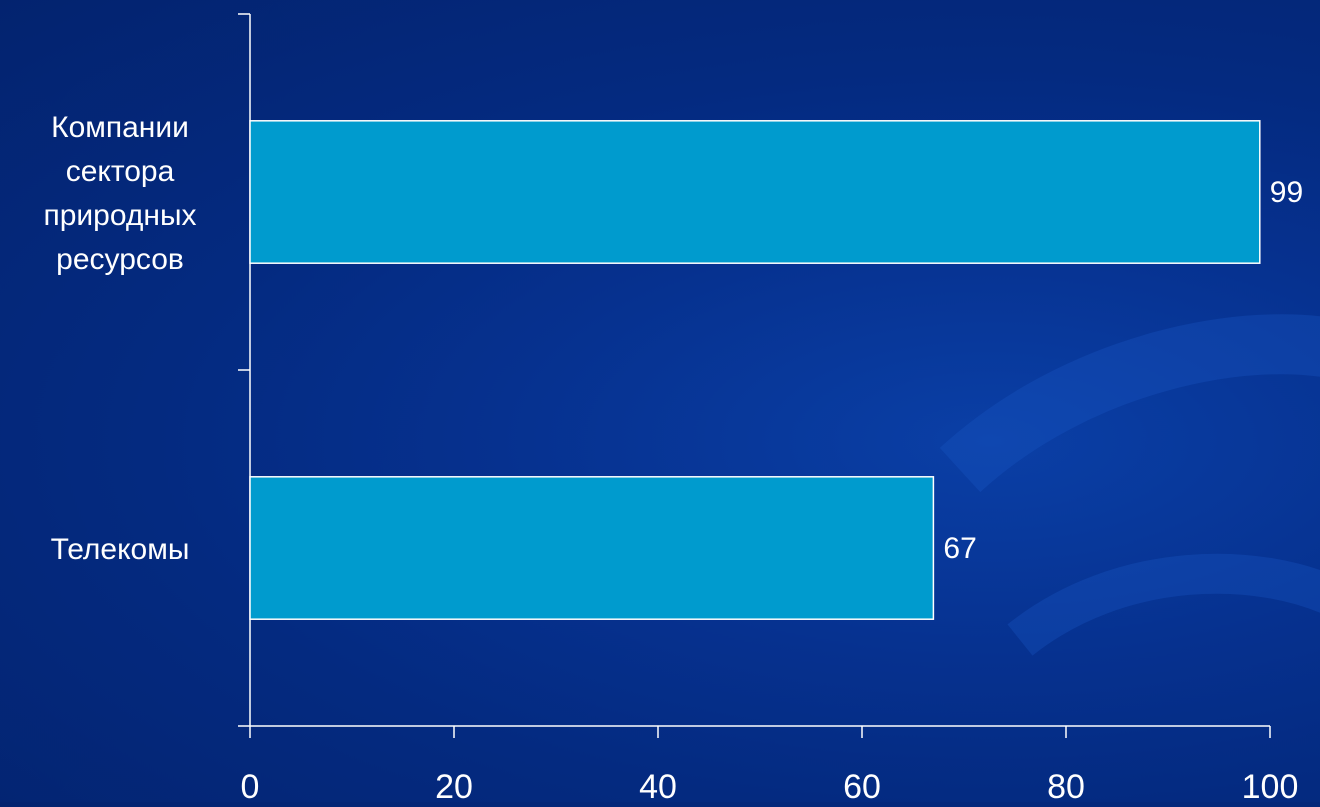  What do you see at coordinates (862, 785) in the screenshot?
I see `x-tick-label: 60` at bounding box center [862, 785].